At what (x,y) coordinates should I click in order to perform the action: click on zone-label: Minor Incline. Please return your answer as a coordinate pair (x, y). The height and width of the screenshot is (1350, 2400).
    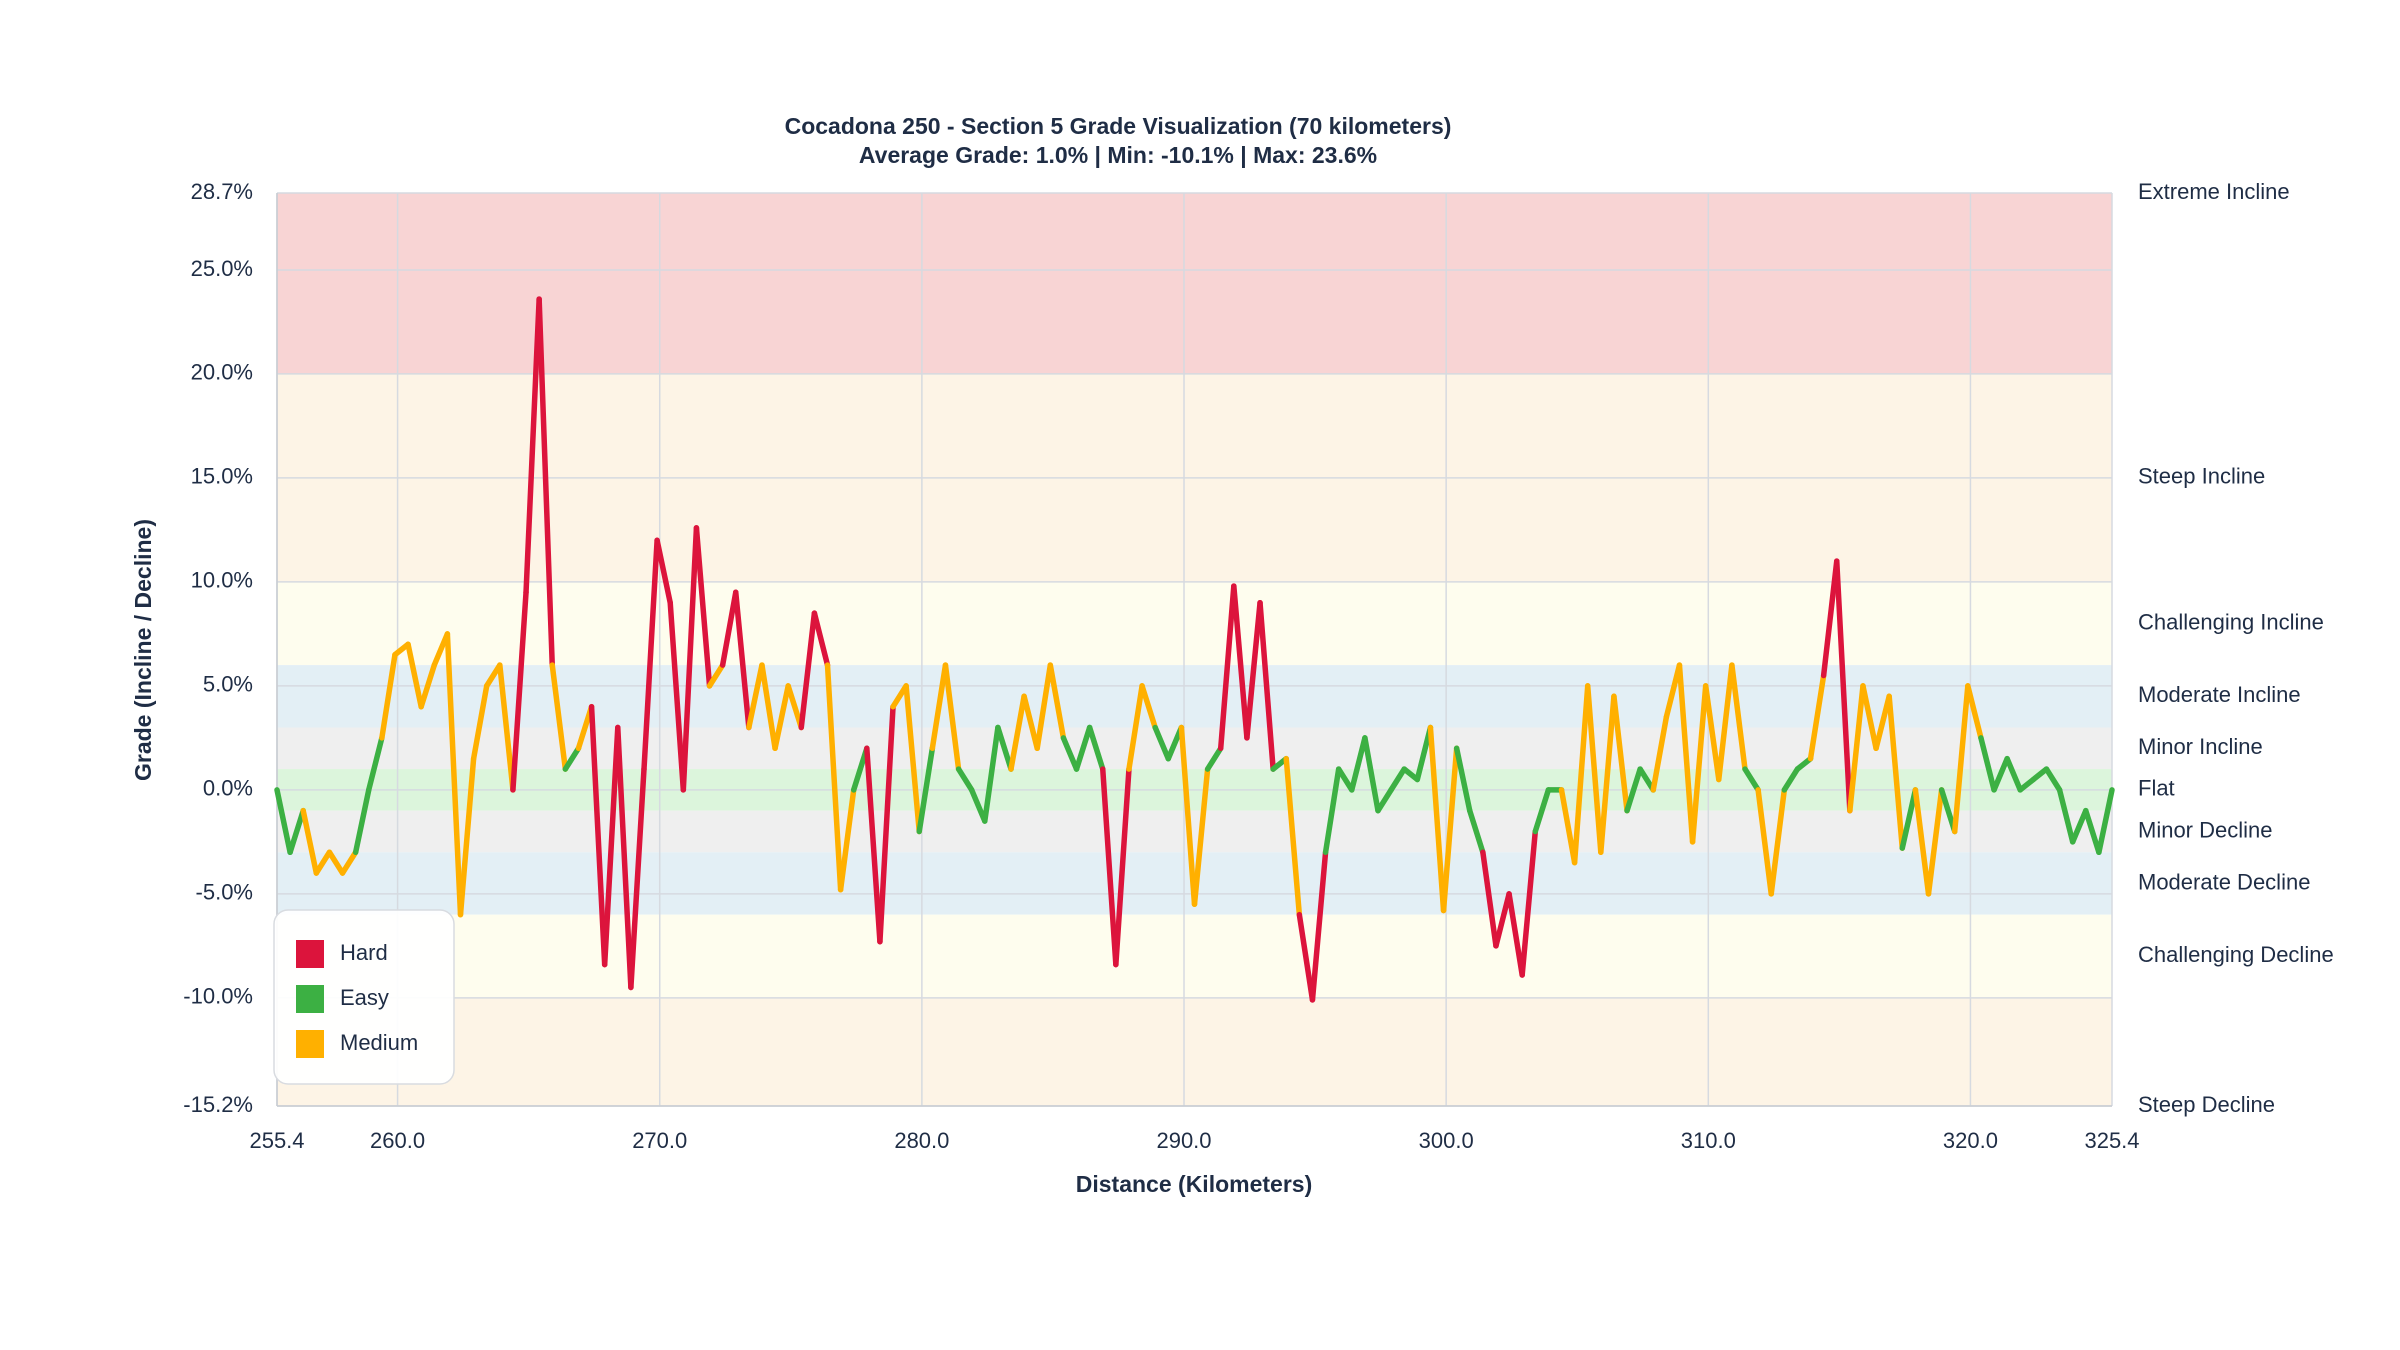
    Looking at the image, I should click on (2200, 746).